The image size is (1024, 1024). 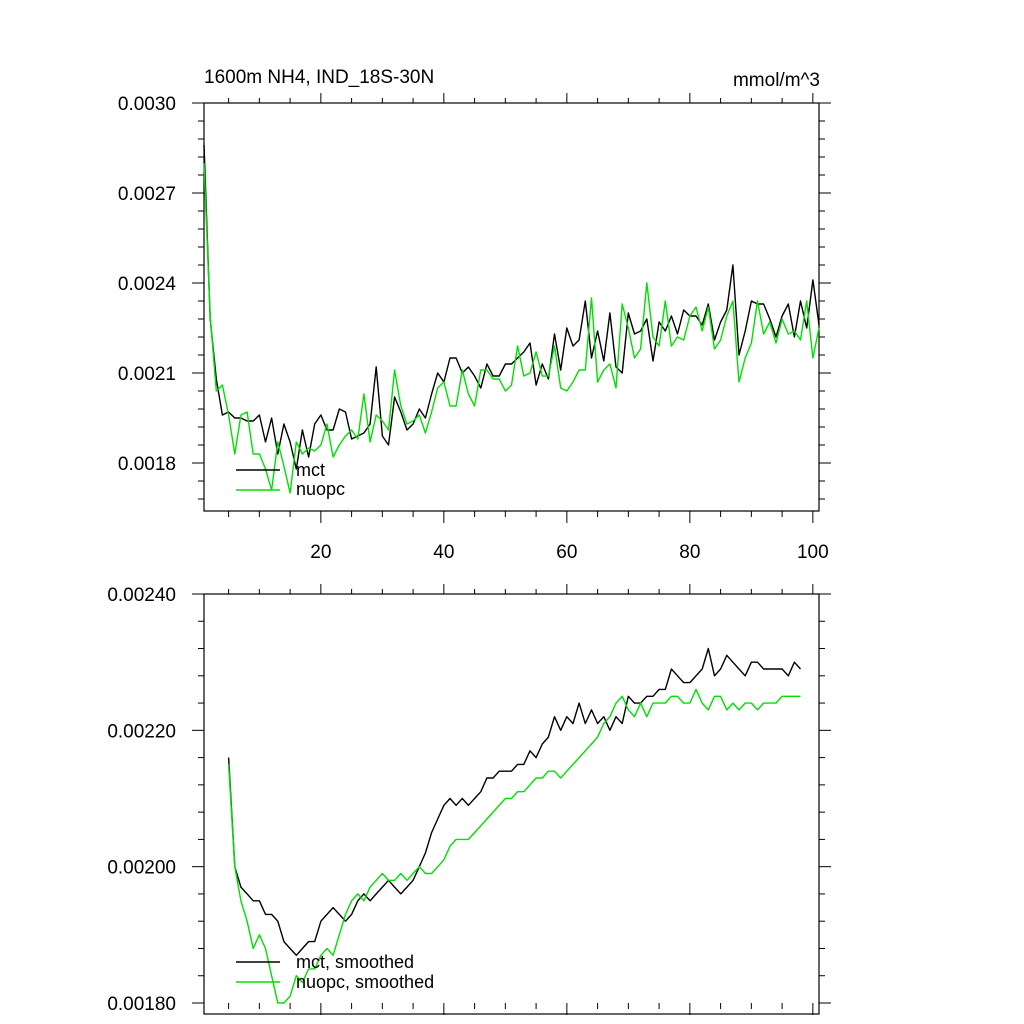 I want to click on chart-title: 1600m NH4, IND_18S-30N, so click(x=319, y=77).